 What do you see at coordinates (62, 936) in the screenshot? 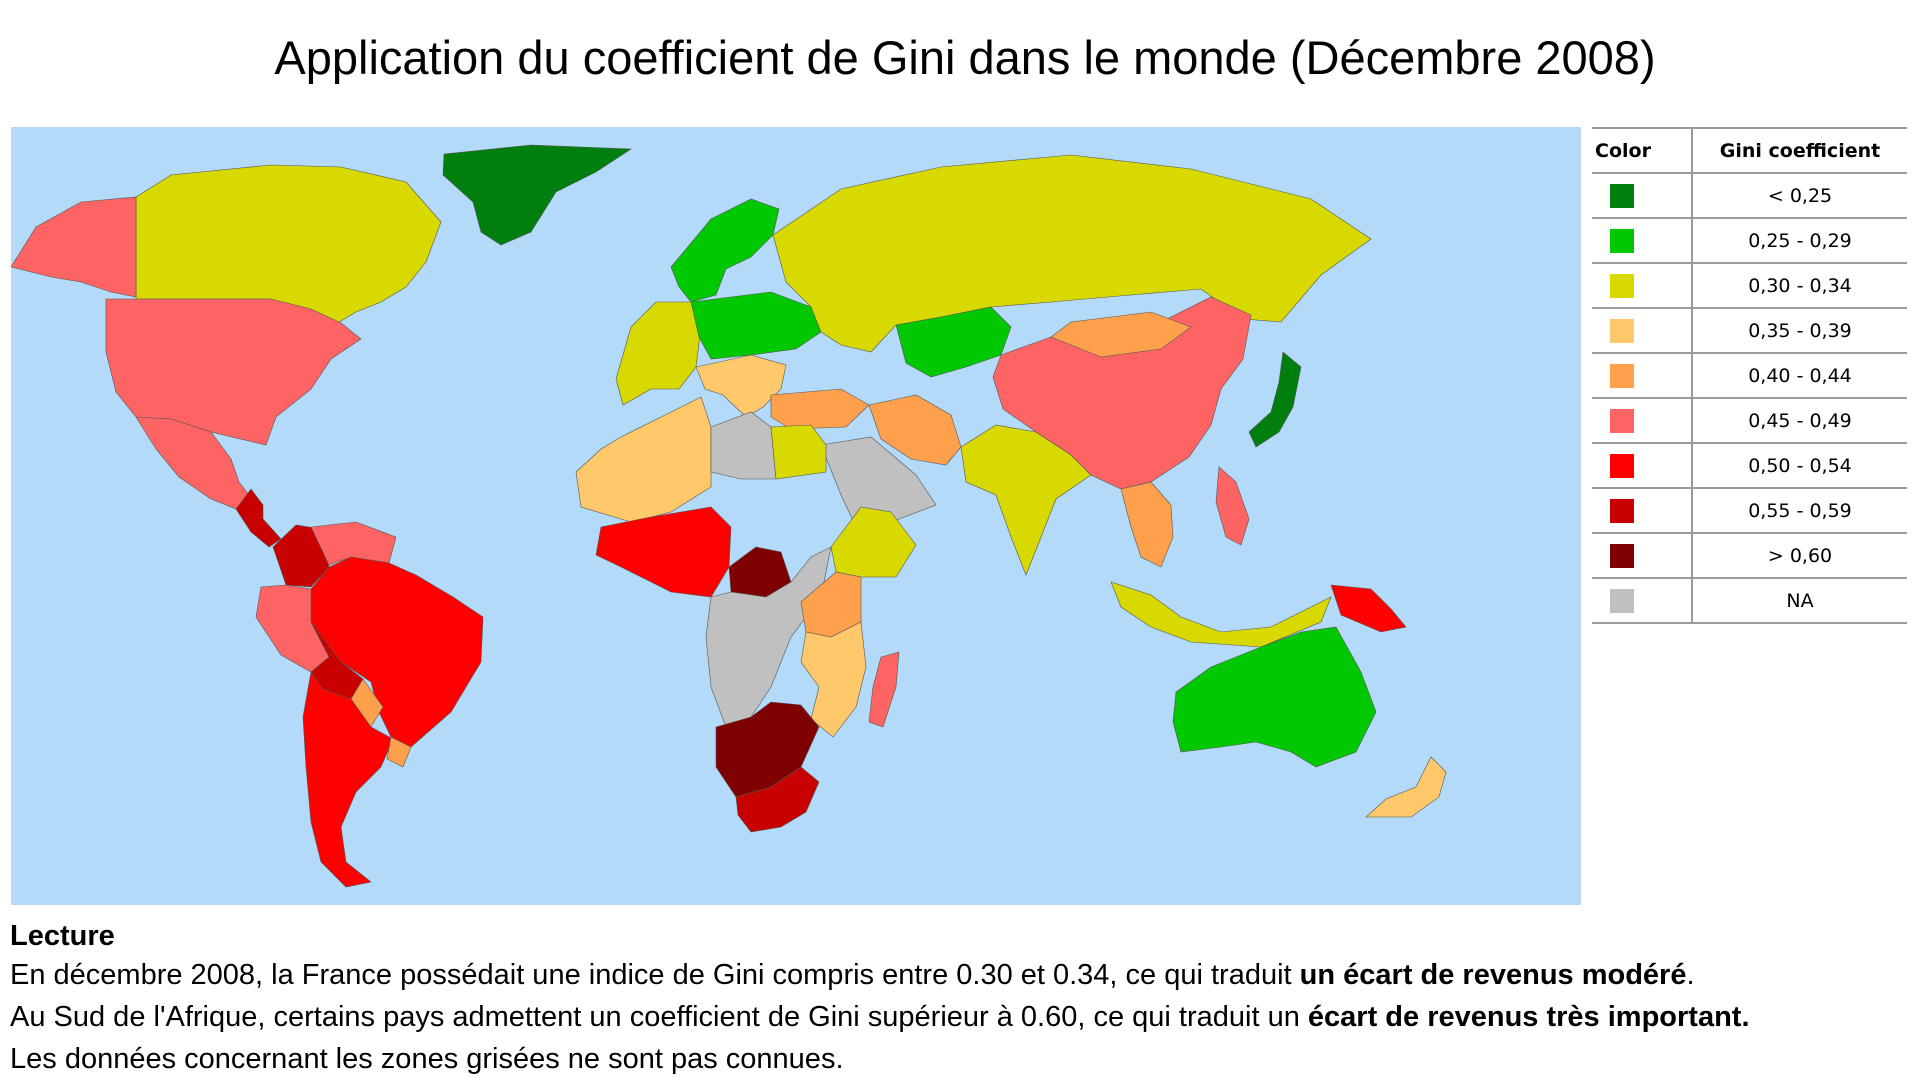
I see `caption-heading: Lecture` at bounding box center [62, 936].